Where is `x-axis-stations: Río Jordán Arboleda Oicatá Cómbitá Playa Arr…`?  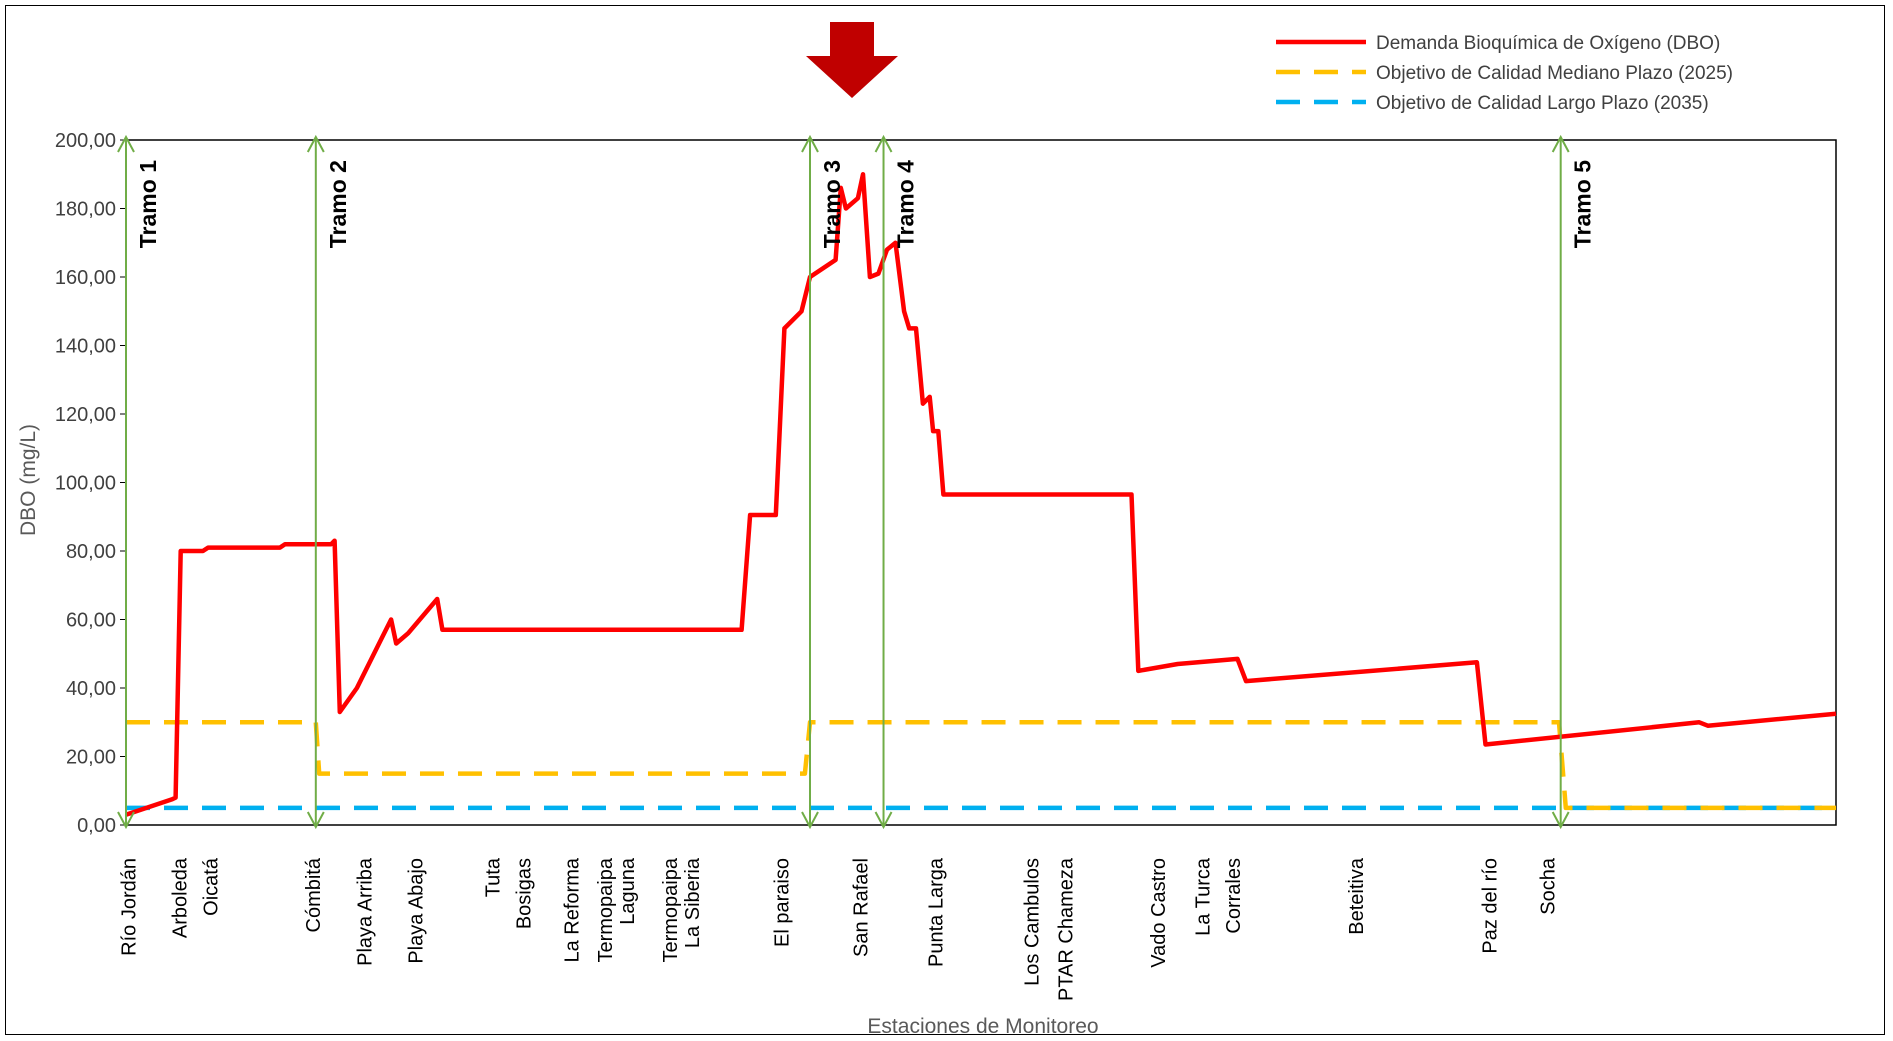 x-axis-stations: Río Jordán Arboleda Oicatá Cómbitá Playa Arr… is located at coordinates (839, 929).